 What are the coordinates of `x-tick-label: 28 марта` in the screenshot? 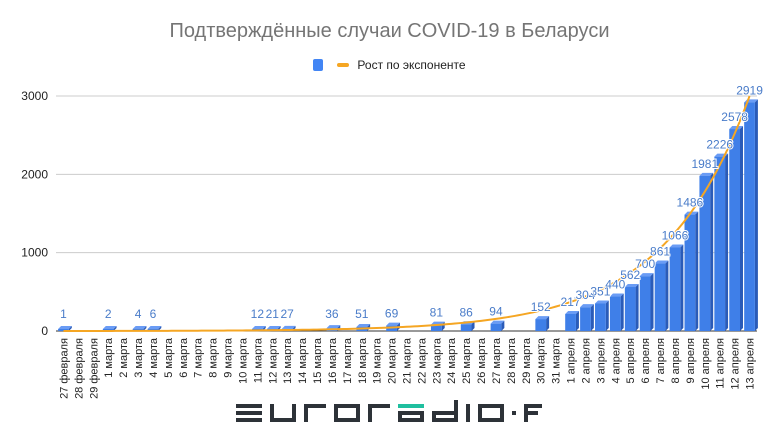 It's located at (512, 360).